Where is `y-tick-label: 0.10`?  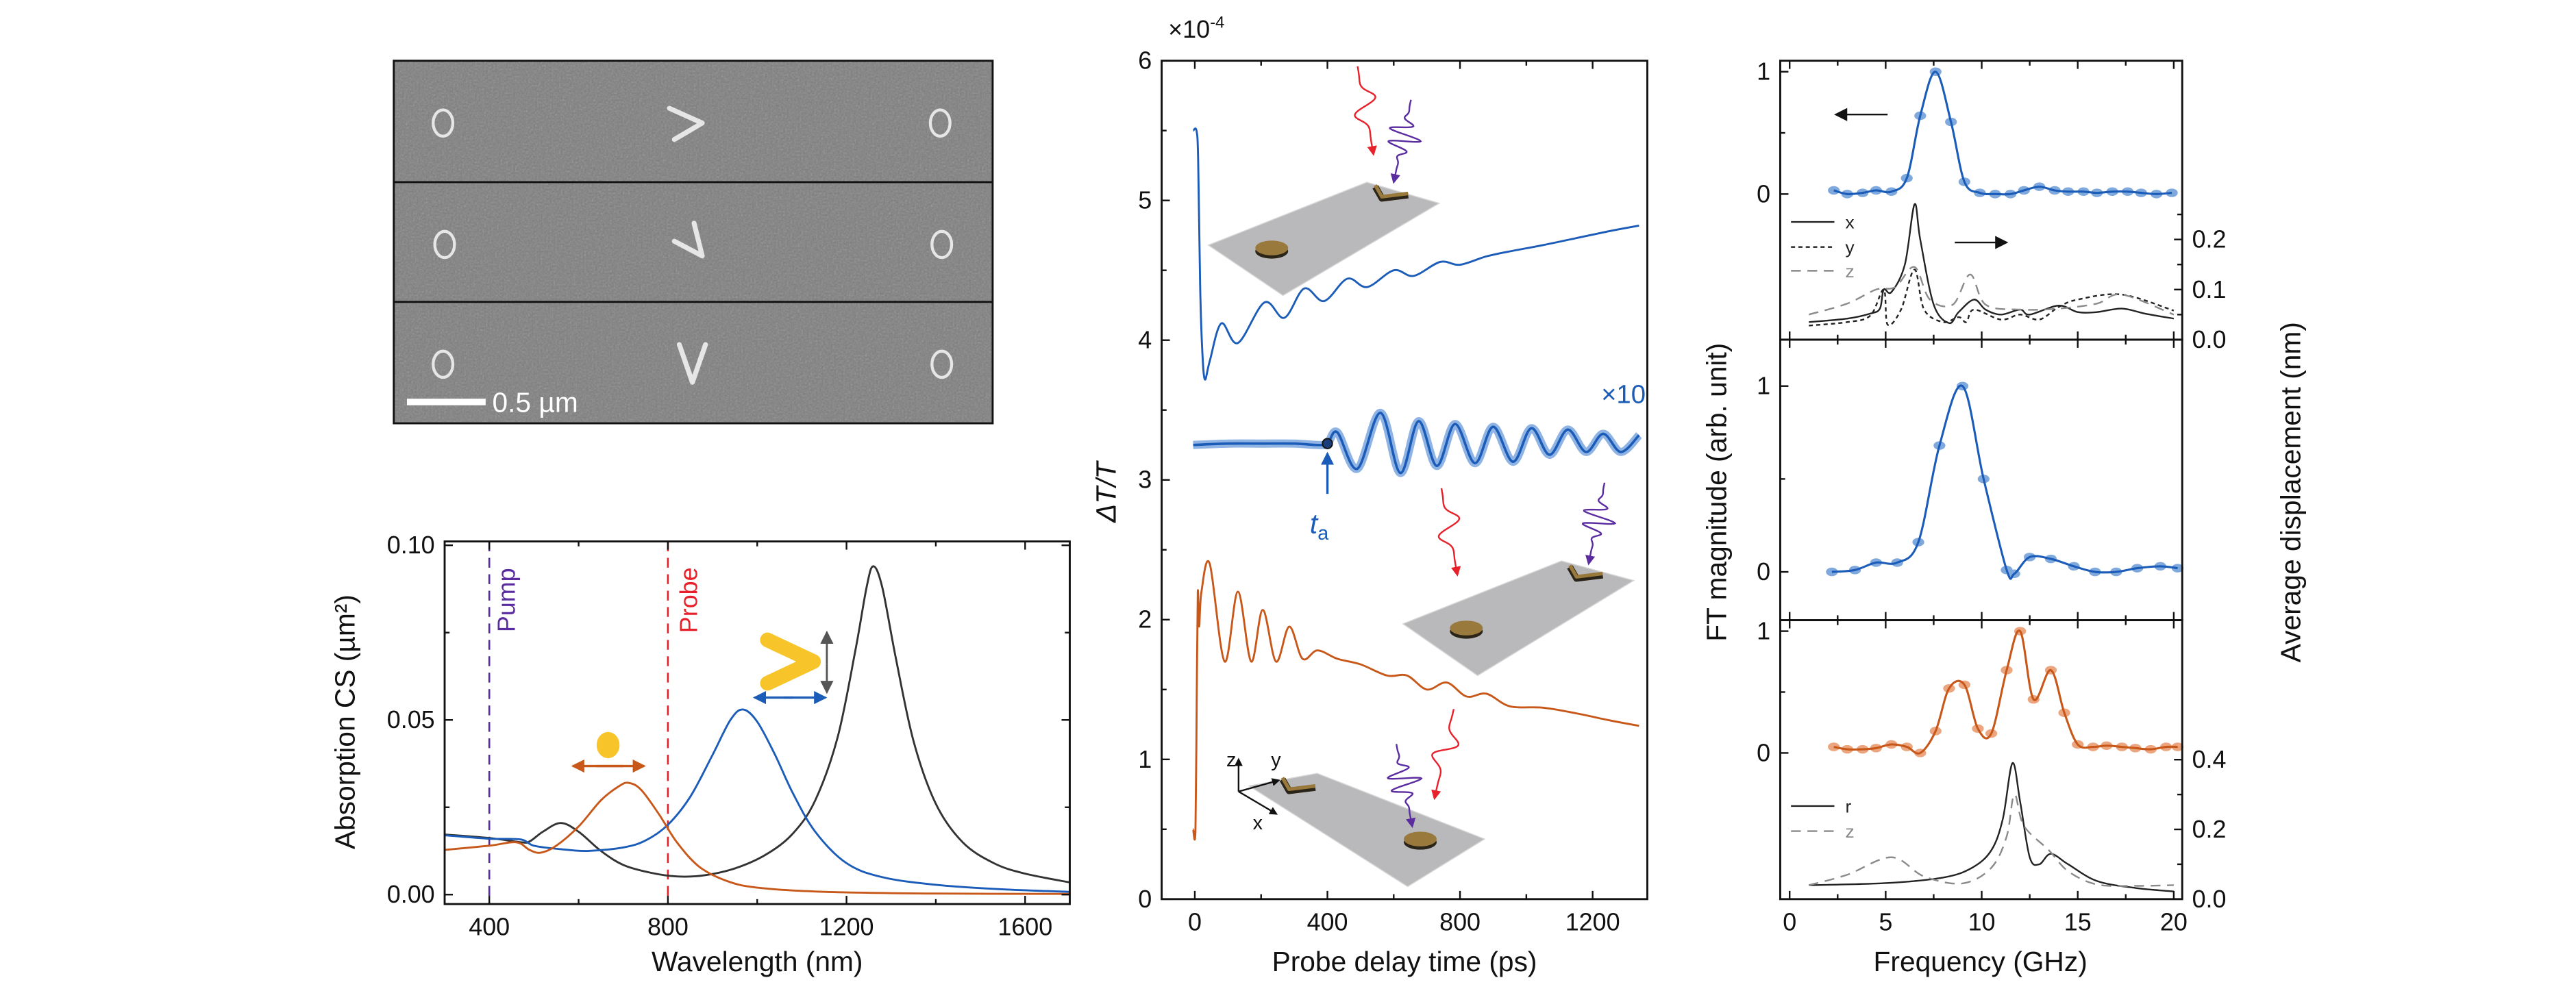 y-tick-label: 0.10 is located at coordinates (411, 545).